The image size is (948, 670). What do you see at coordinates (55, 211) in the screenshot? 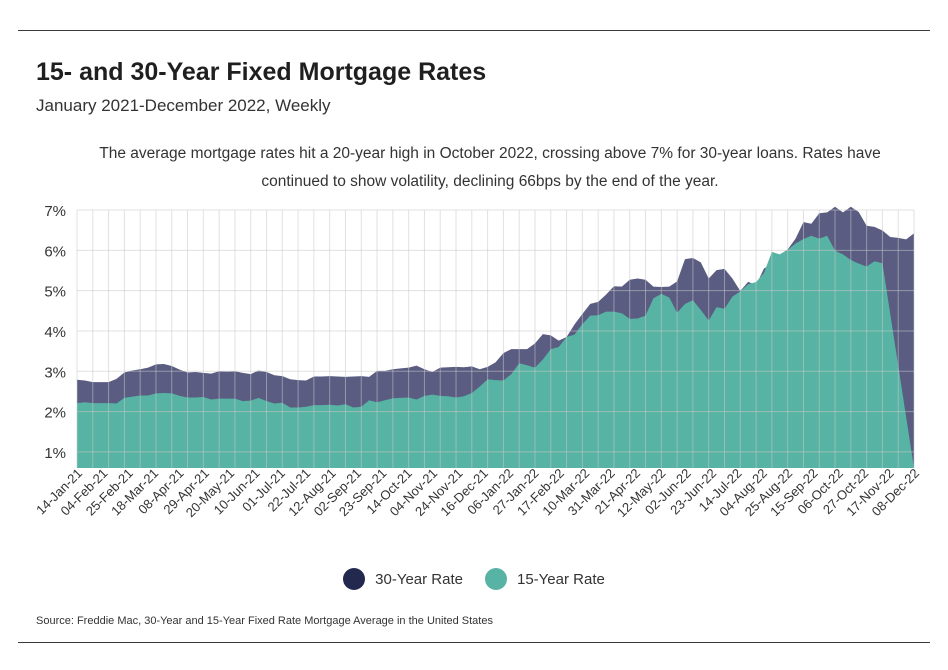
I see `y-tick-label: 7%` at bounding box center [55, 211].